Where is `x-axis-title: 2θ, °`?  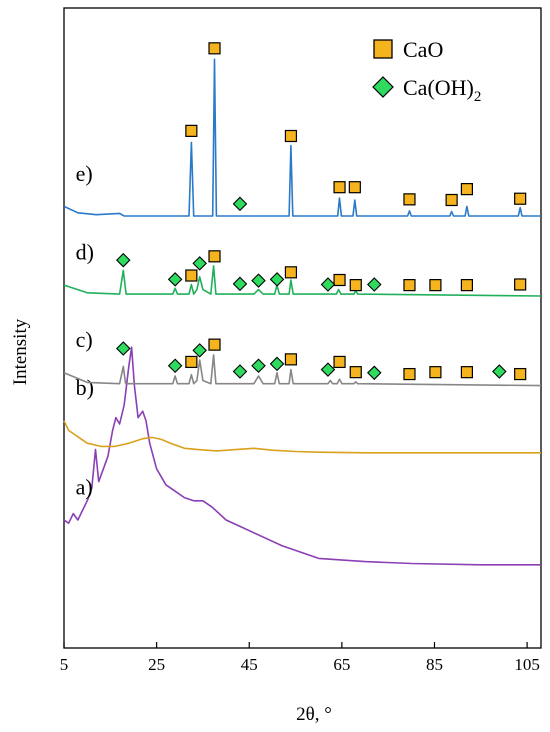 x-axis-title: 2θ, ° is located at coordinates (314, 714).